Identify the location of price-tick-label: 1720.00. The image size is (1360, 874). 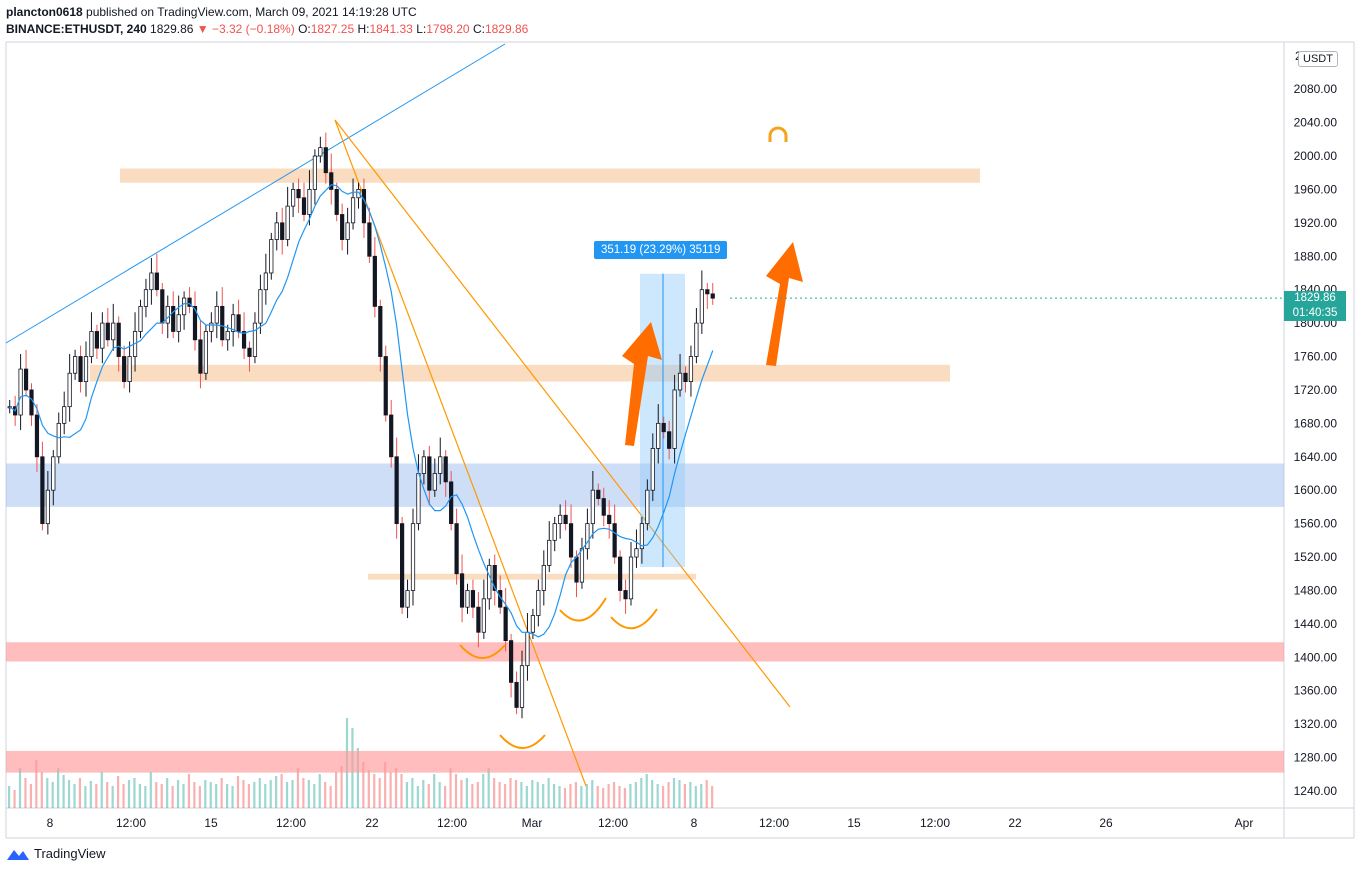
(1316, 390).